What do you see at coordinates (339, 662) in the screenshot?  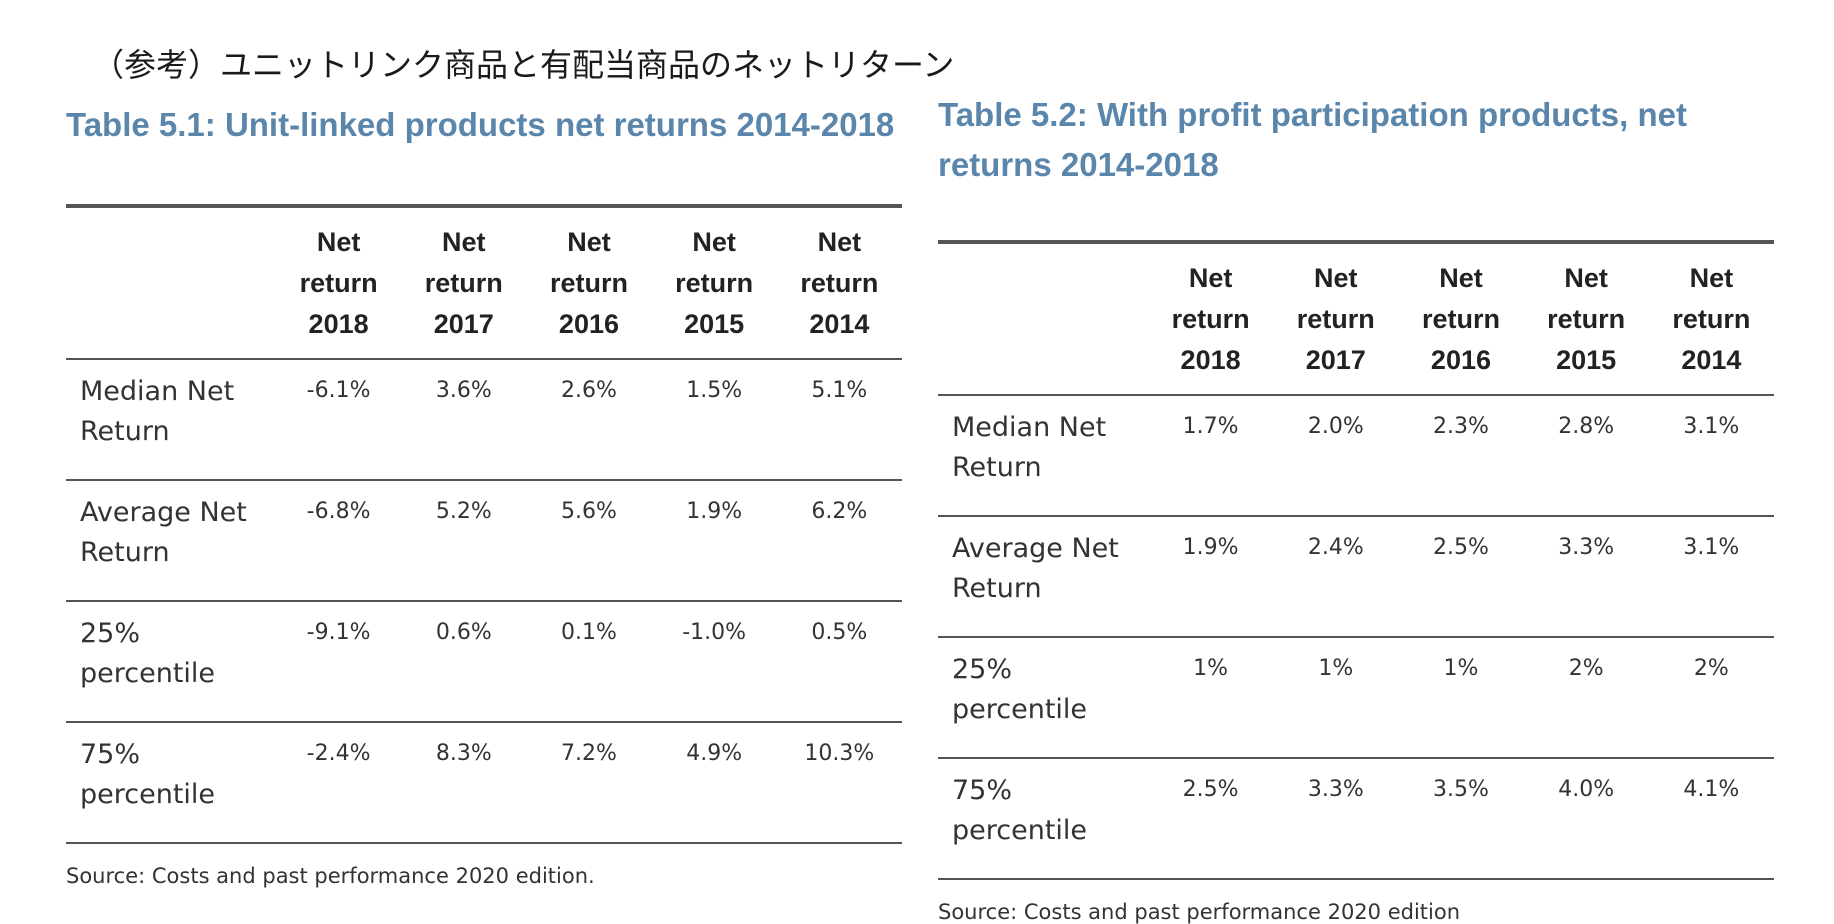 I see `table-cell: -9.1%` at bounding box center [339, 662].